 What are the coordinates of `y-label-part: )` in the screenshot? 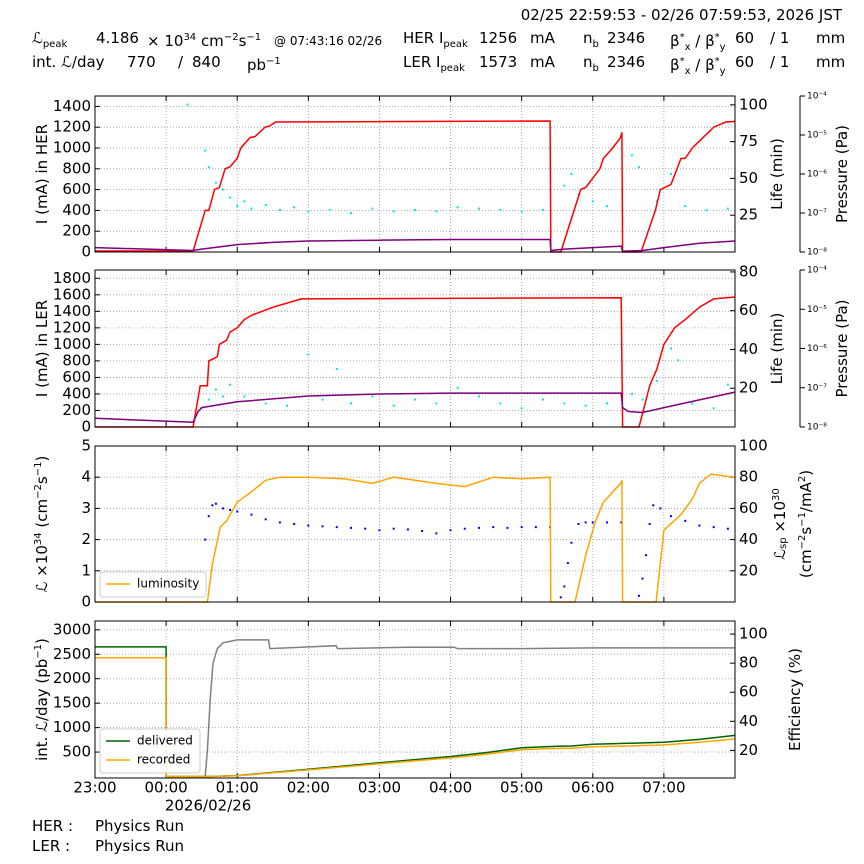 It's located at (42, 459).